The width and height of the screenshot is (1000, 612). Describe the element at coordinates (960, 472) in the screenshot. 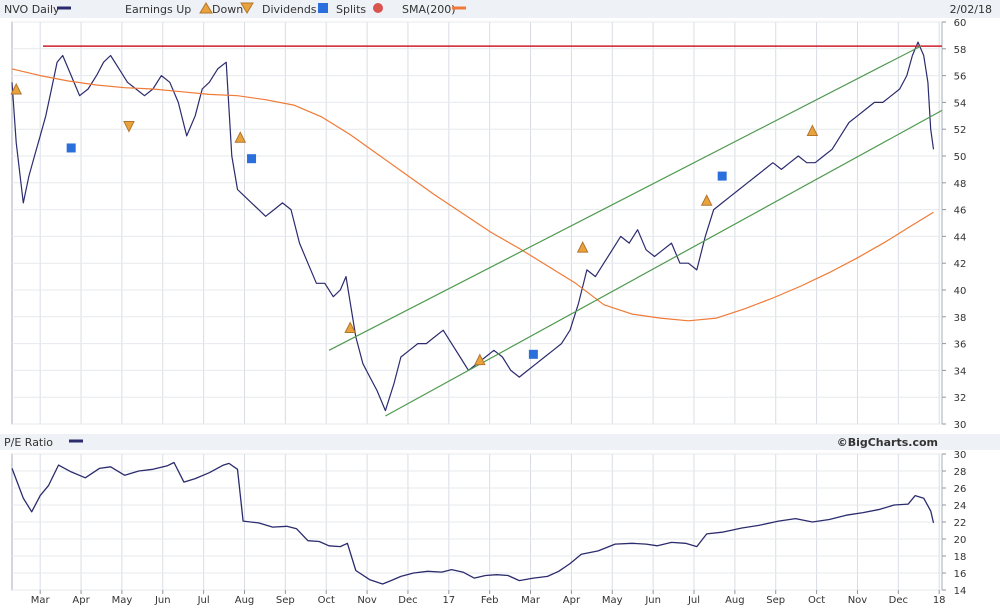

I see `pe-ytick-label: 28` at that location.